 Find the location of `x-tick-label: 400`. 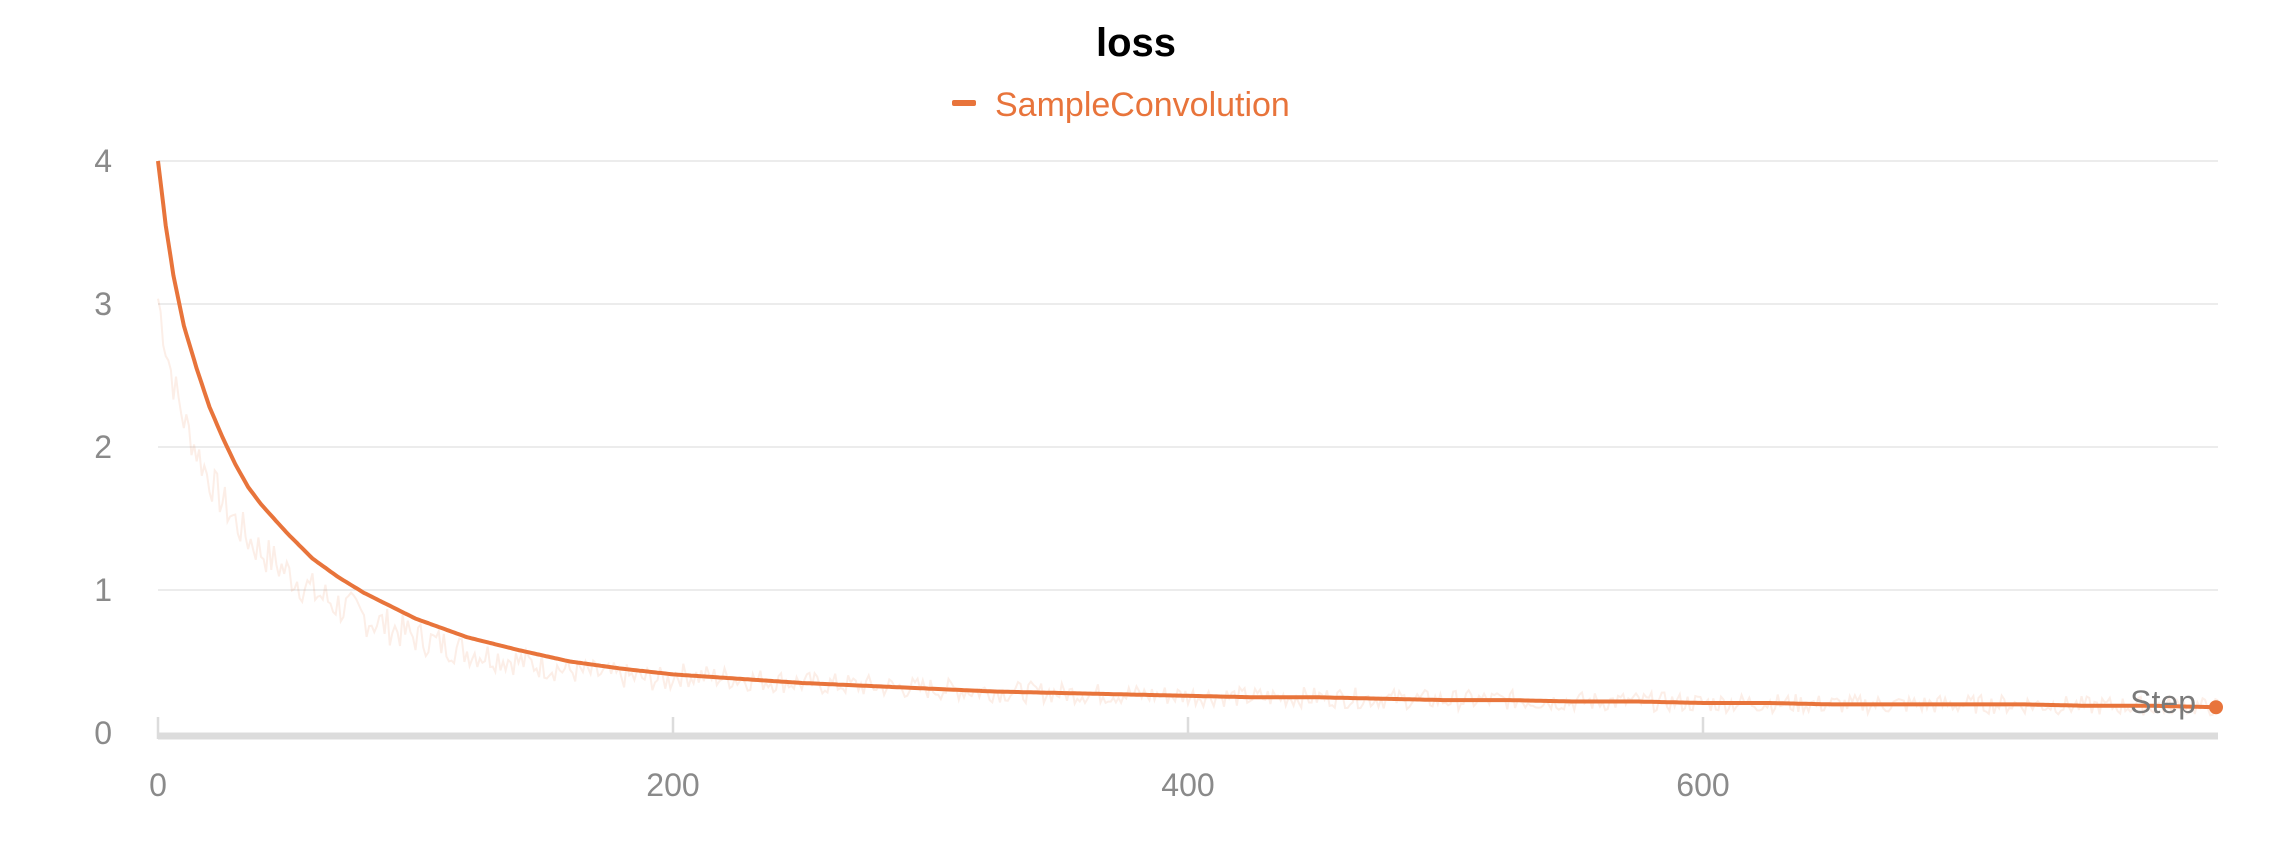

x-tick-label: 400 is located at coordinates (1187, 785).